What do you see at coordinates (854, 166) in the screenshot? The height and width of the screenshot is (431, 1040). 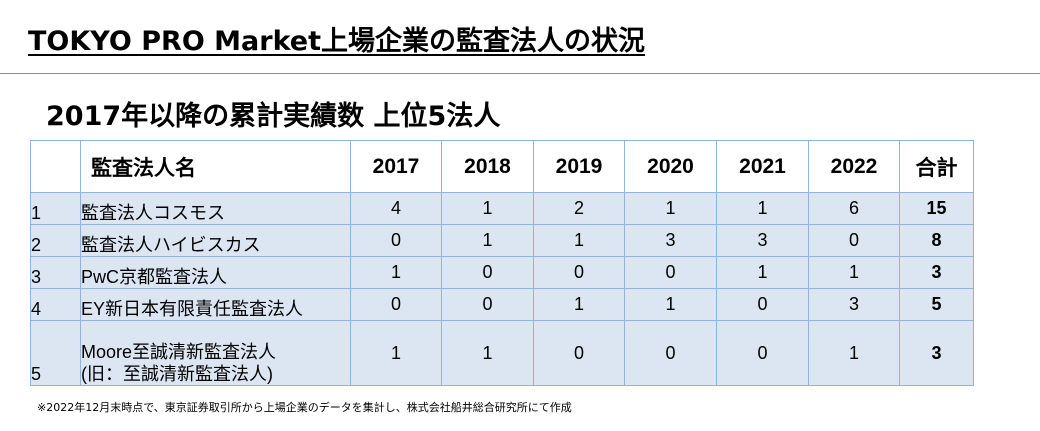 I see `header-2022: 2022` at bounding box center [854, 166].